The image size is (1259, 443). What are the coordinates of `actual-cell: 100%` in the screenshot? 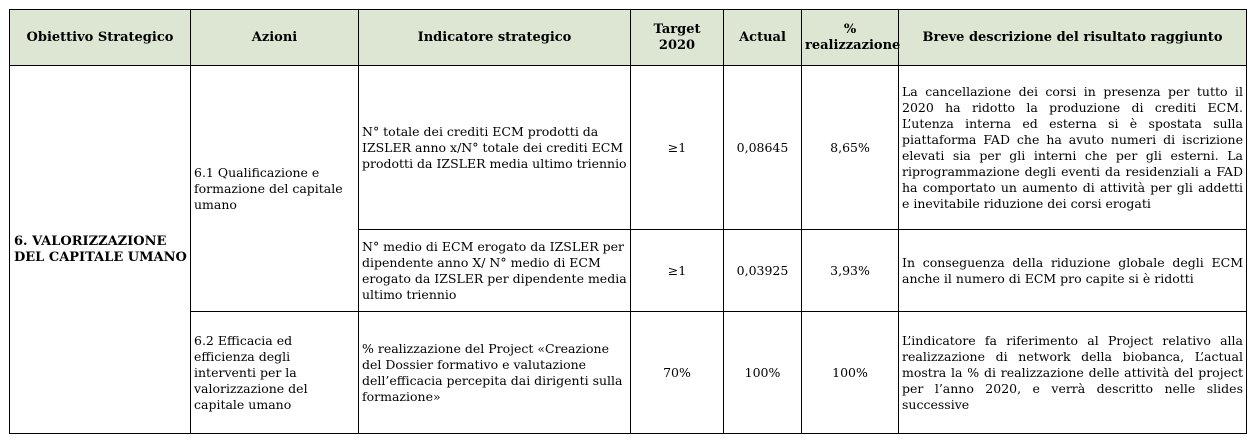 It's located at (762, 372).